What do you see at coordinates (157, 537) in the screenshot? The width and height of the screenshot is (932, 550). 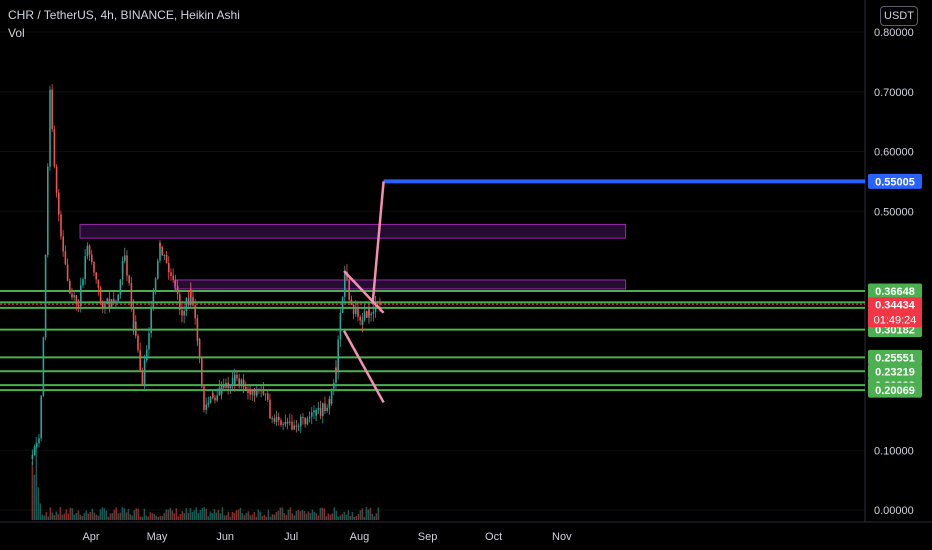 I see `time-tick-label: May` at bounding box center [157, 537].